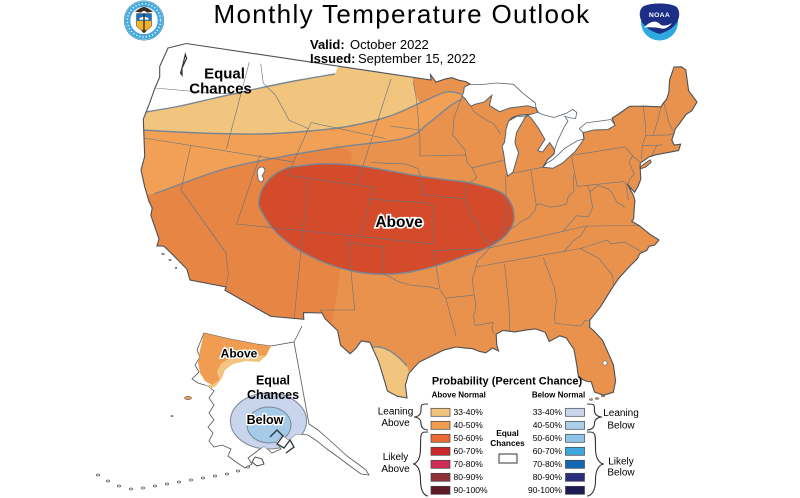 The image size is (800, 498). What do you see at coordinates (401, 14) in the screenshot?
I see `svg-text: Monthly Temperature Outlook` at bounding box center [401, 14].